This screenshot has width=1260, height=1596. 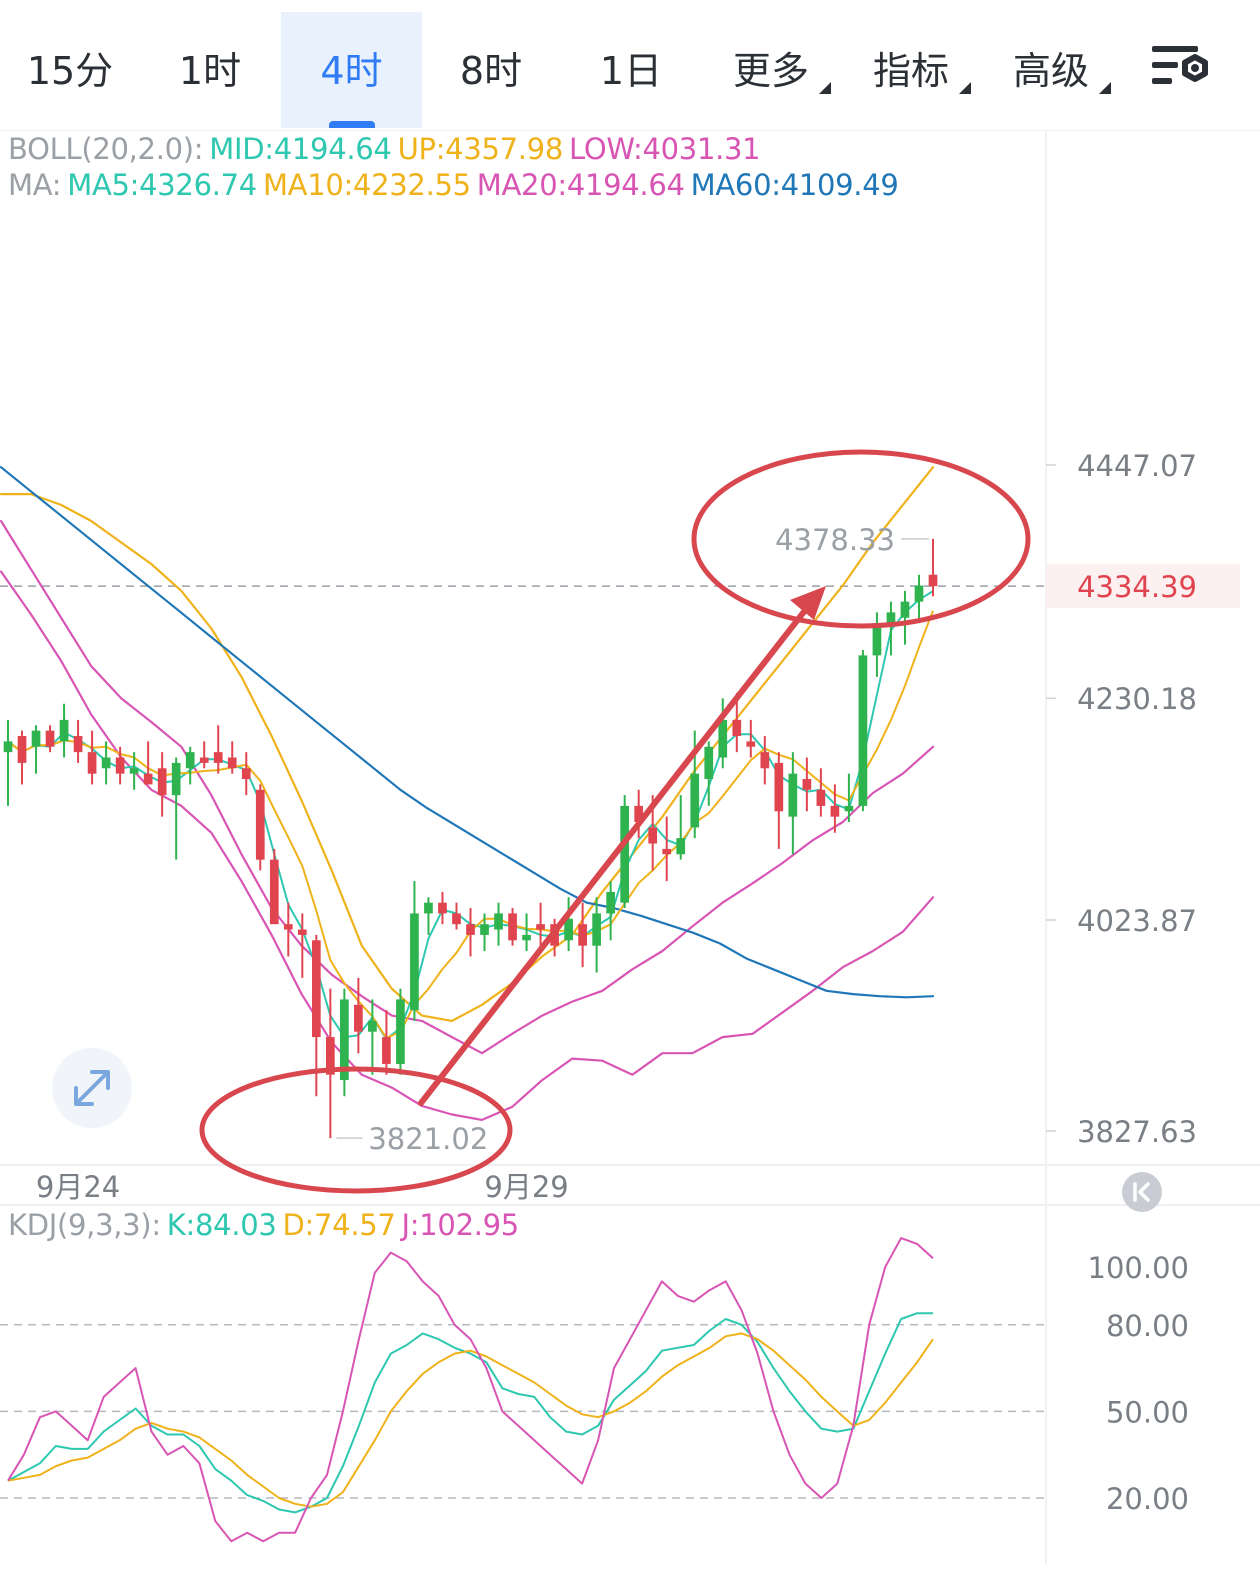 I want to click on tab-4: 1日, so click(x=631, y=71).